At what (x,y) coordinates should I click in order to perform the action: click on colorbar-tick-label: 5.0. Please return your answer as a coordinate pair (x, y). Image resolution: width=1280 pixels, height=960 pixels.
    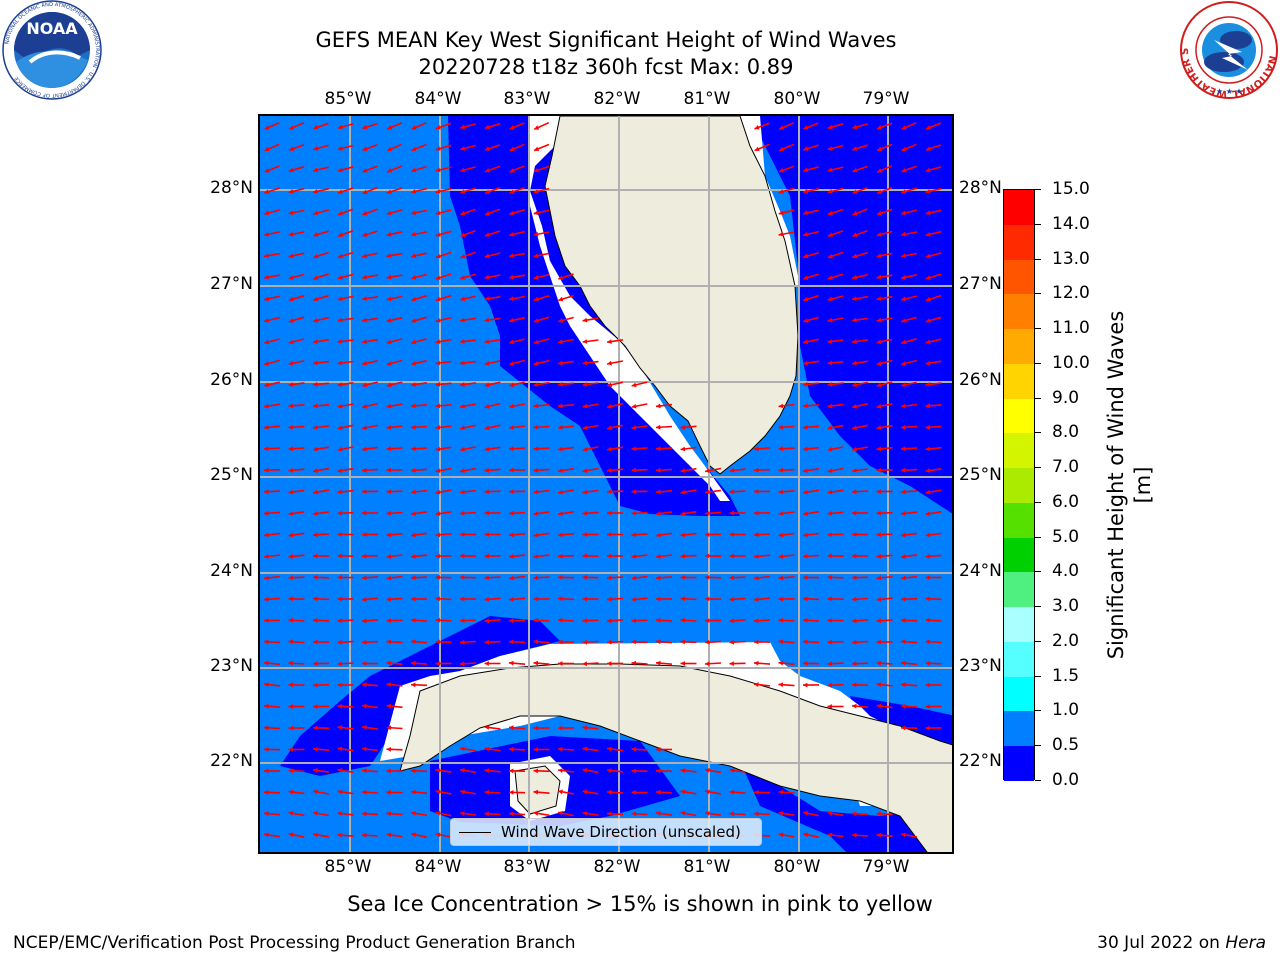
    Looking at the image, I should click on (1066, 536).